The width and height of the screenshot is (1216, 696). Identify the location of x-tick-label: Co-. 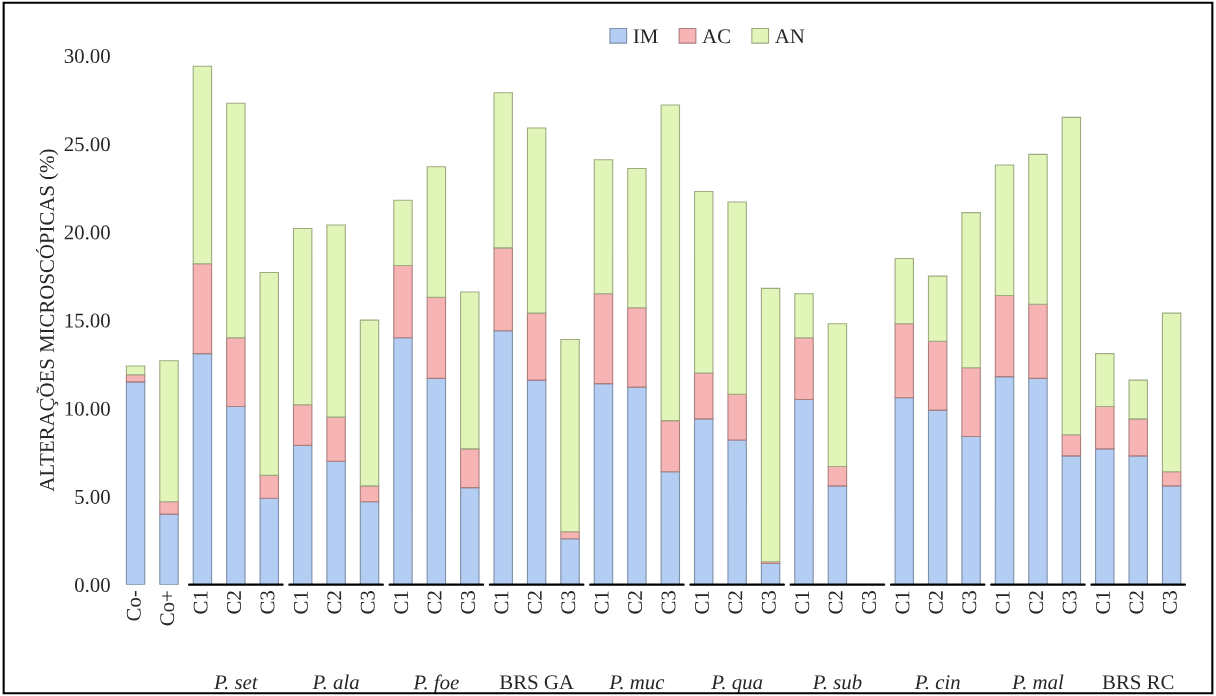
(133, 605).